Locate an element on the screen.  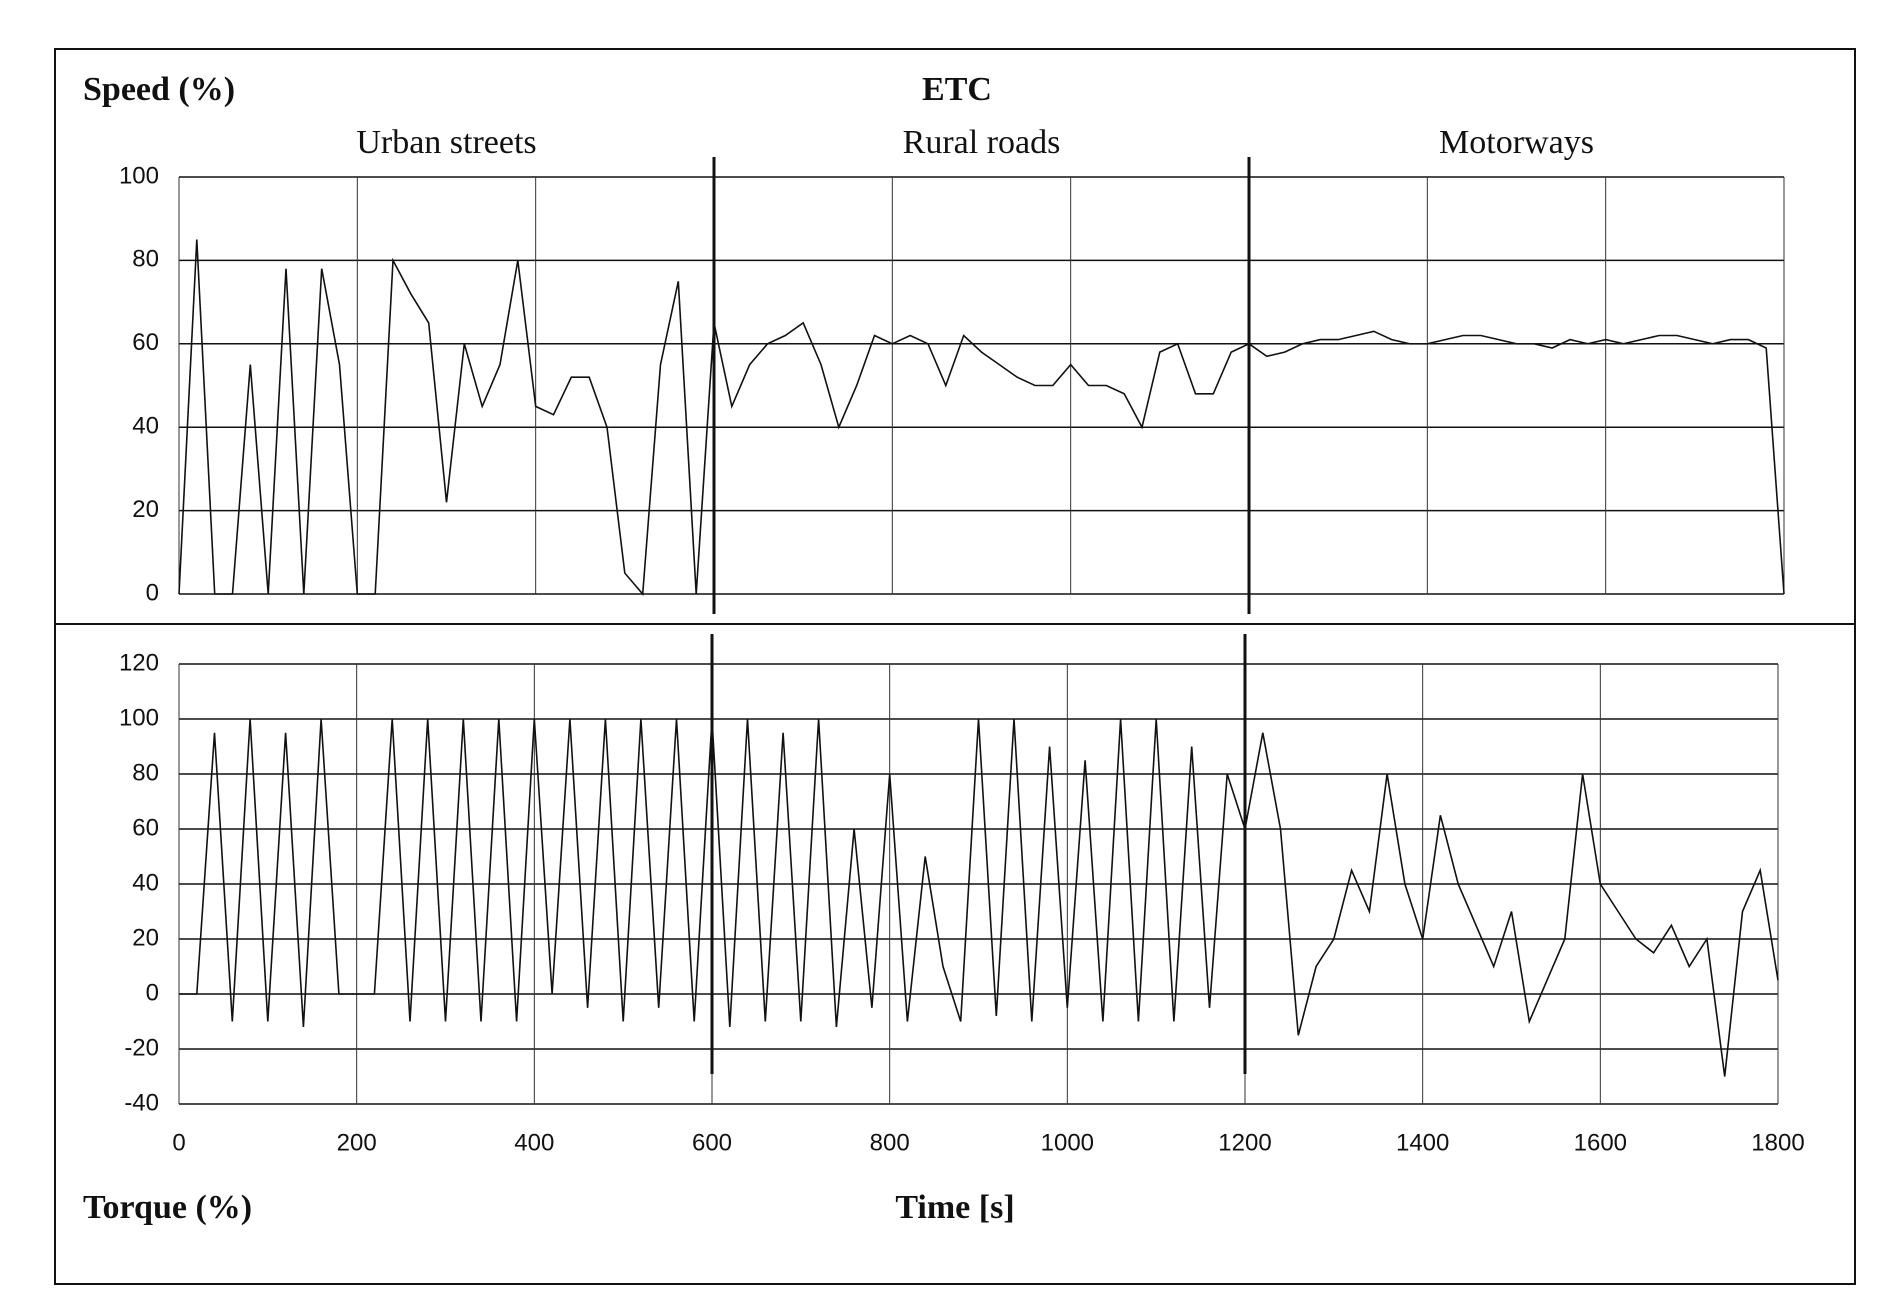
x-tick-label: 600 is located at coordinates (712, 1142).